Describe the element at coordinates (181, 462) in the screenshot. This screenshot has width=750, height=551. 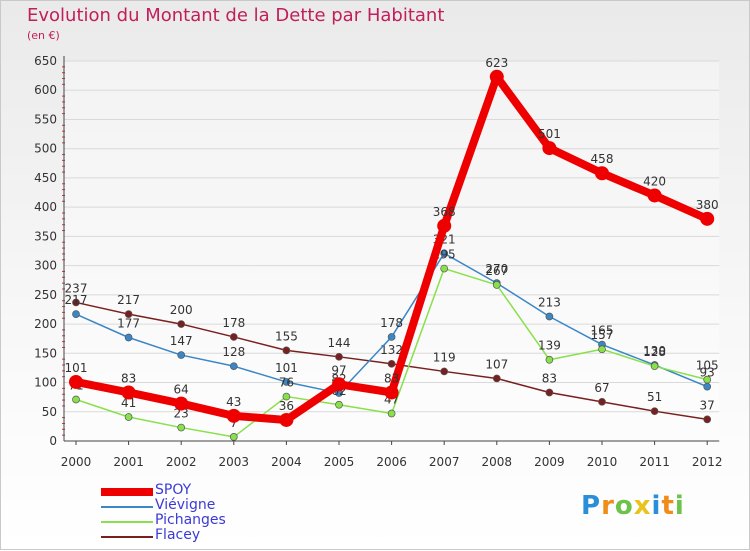
I see `x-tick-label: 2002` at that location.